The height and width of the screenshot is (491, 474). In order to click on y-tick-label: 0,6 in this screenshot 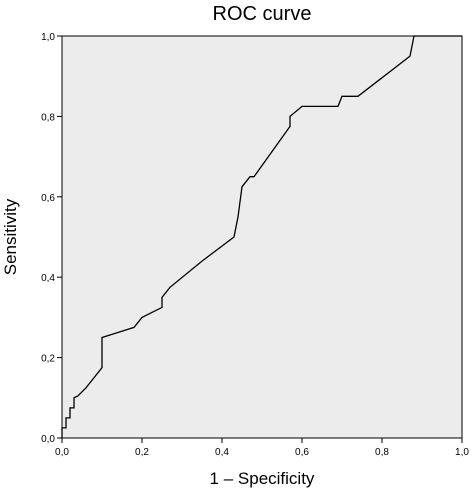, I will do `click(48, 198)`.